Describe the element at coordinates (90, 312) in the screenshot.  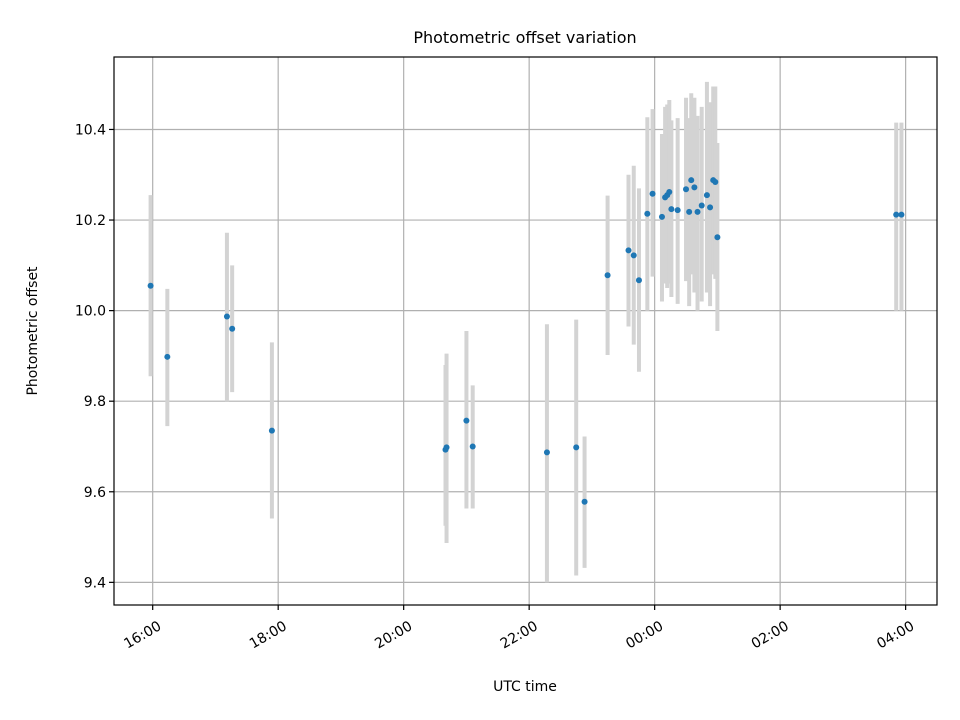
I see `y-tick-label: 10.0` at that location.